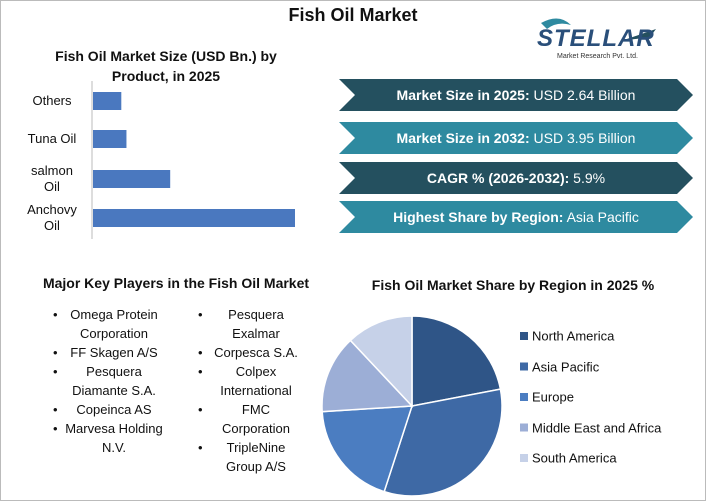 The image size is (706, 501). What do you see at coordinates (602, 217) in the screenshot?
I see `stat-value: Asia Pacific` at bounding box center [602, 217].